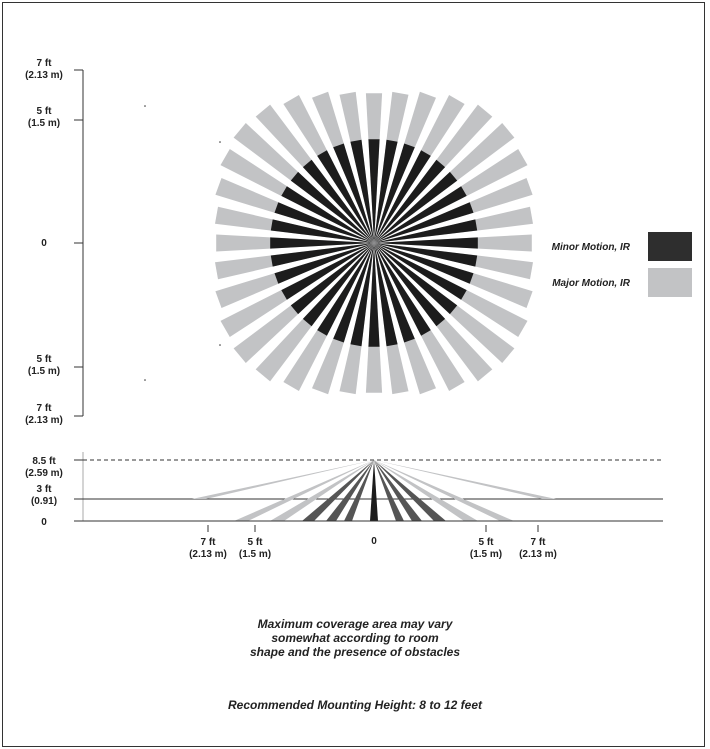  Describe the element at coordinates (355, 624) in the screenshot. I see `coverage-note-line-1: Maximum coverage area may vary` at that location.